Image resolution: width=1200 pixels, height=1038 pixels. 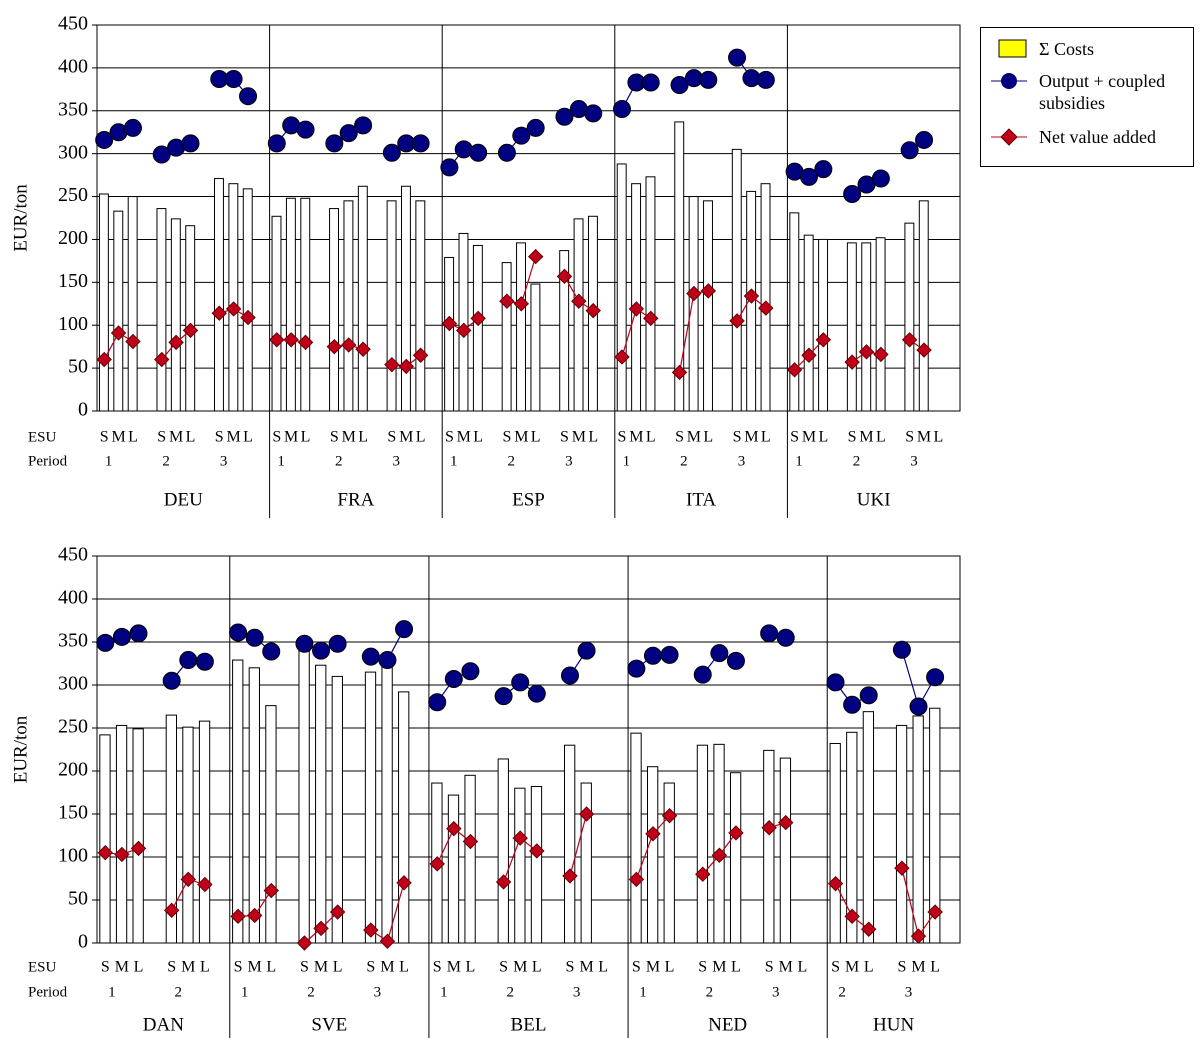 What do you see at coordinates (1097, 137) in the screenshot?
I see `legend-label: Net value added` at bounding box center [1097, 137].